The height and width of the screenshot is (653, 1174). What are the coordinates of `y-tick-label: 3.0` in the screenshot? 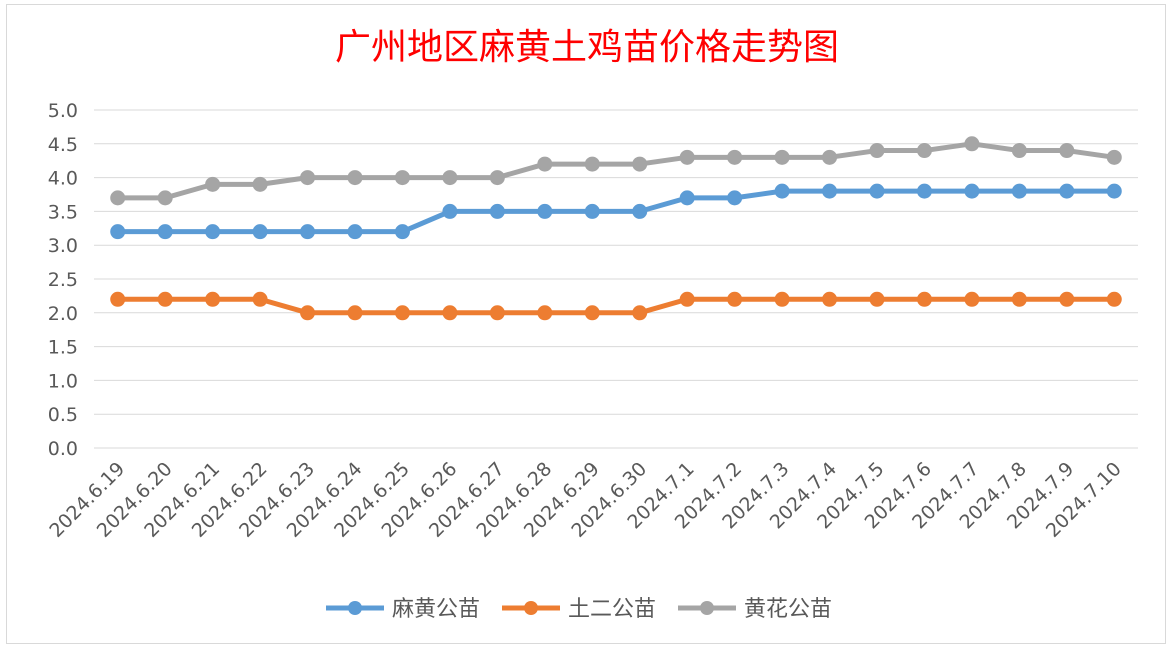 It's located at (63, 246).